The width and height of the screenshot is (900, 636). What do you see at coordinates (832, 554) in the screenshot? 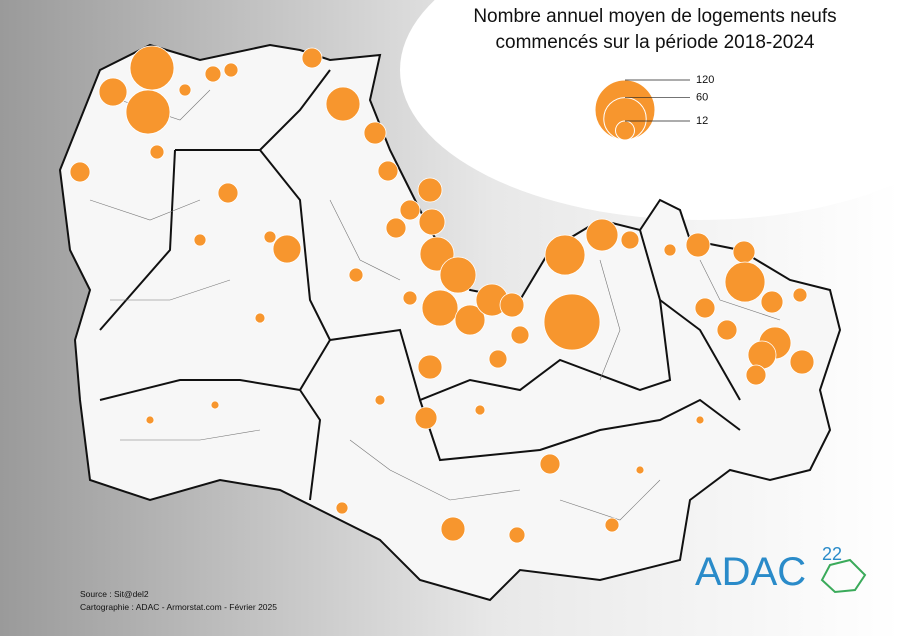
I see `logo-number: 22` at bounding box center [832, 554].